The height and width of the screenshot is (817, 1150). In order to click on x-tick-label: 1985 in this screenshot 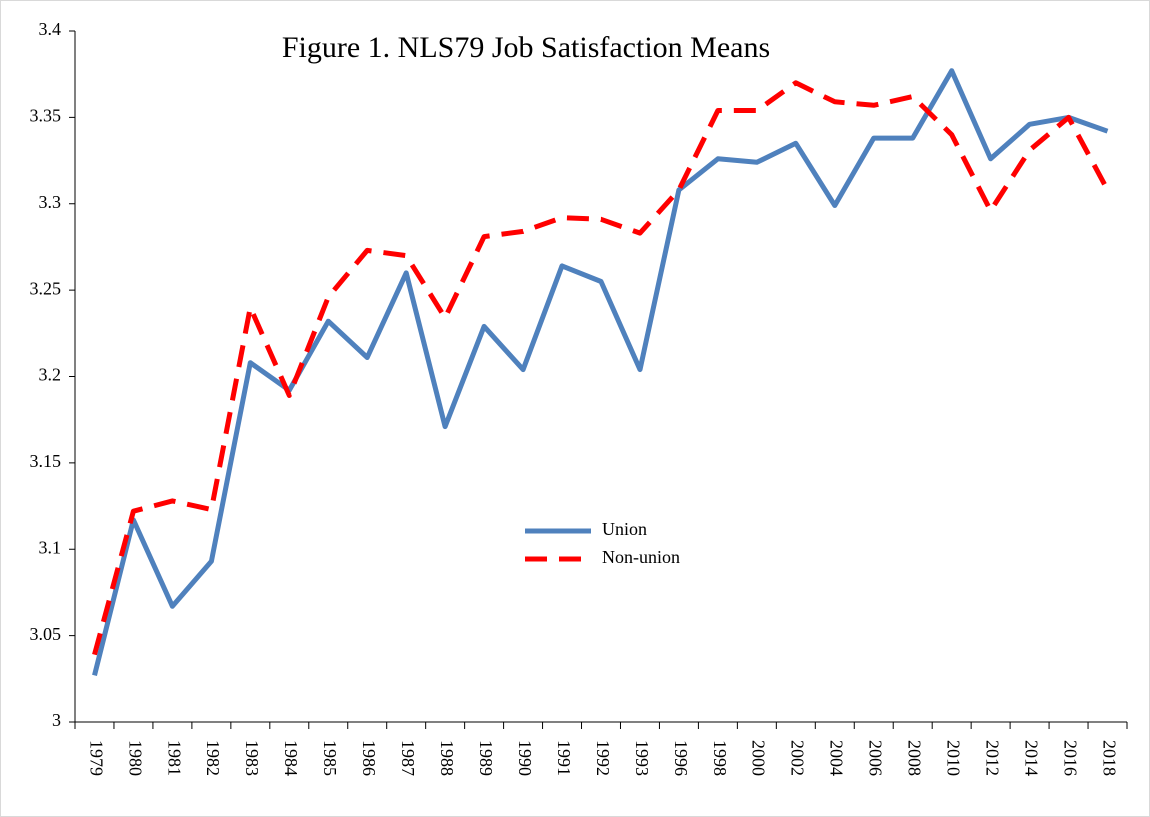, I will do `click(330, 758)`.